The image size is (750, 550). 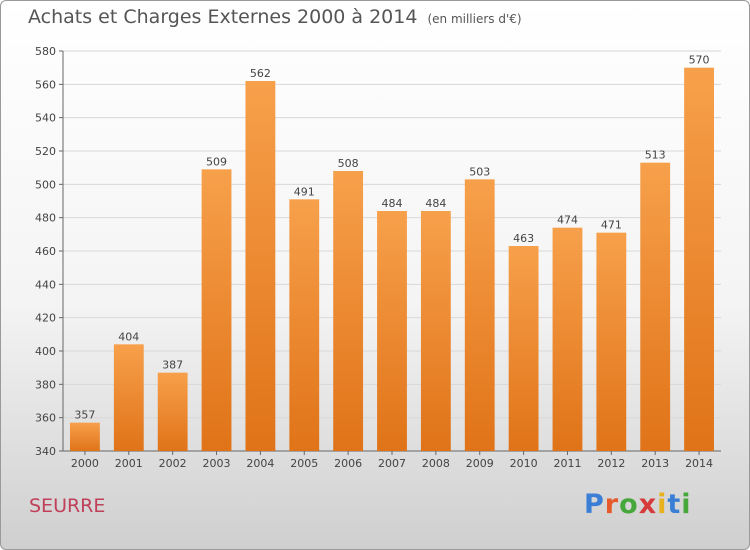 I want to click on x-tick-label: 2003, so click(x=217, y=463).